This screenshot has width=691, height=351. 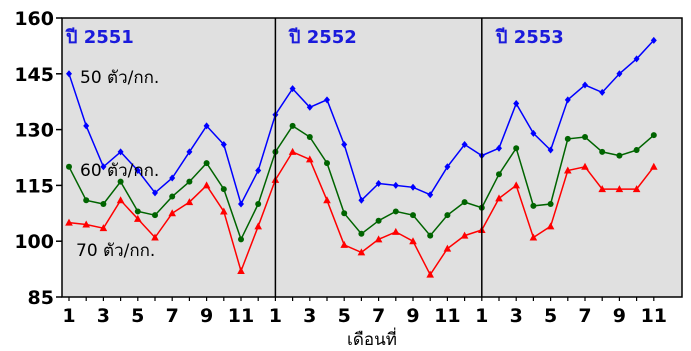 I want to click on series-annotation: 50 ตัว/กก., so click(x=119, y=78).